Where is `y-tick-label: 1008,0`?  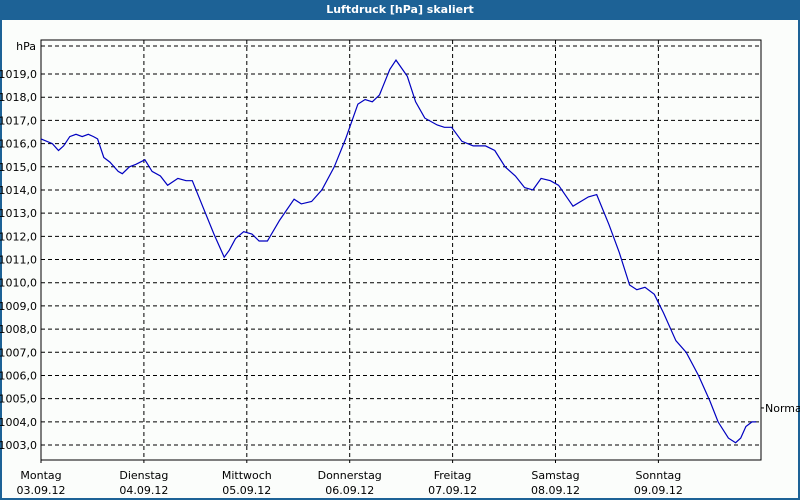
y-tick-label: 1008,0 is located at coordinates (18, 329).